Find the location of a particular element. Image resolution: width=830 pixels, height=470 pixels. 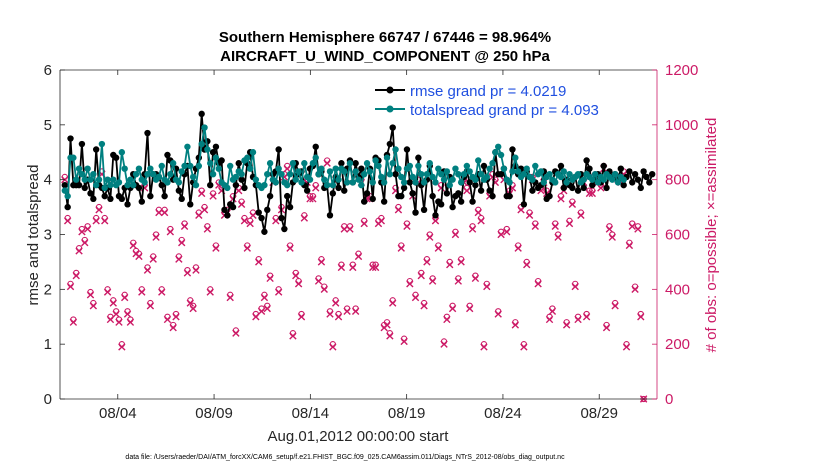

x-tick-label: 08/19 is located at coordinates (407, 413).